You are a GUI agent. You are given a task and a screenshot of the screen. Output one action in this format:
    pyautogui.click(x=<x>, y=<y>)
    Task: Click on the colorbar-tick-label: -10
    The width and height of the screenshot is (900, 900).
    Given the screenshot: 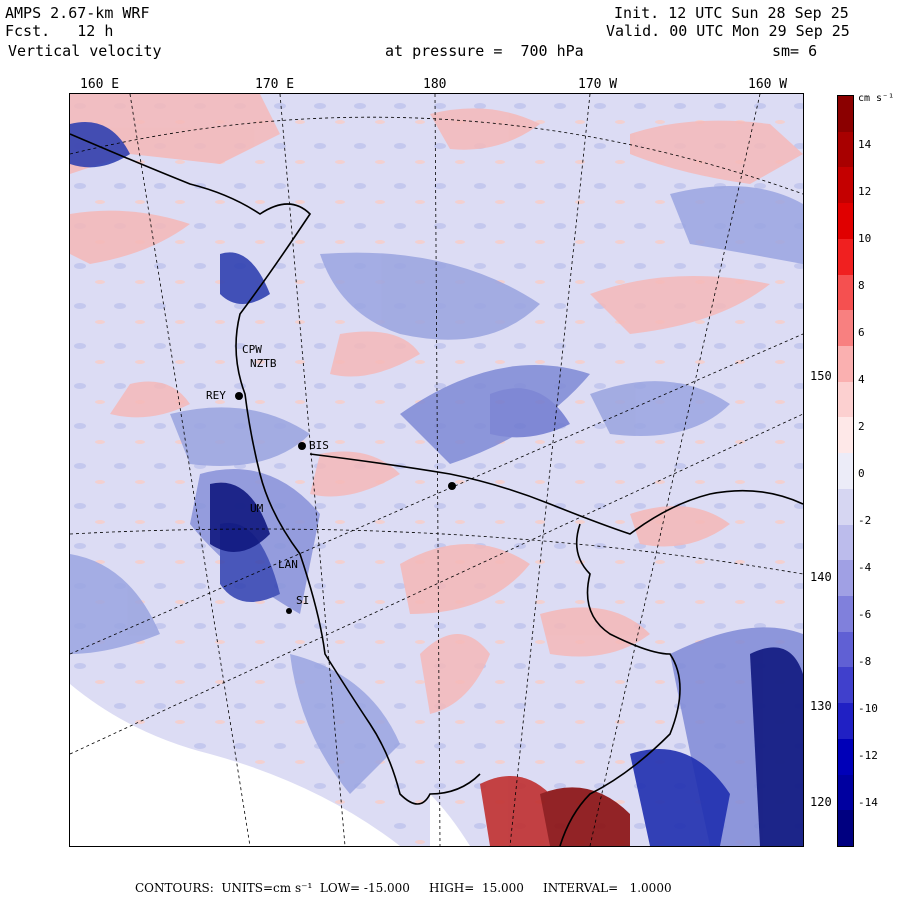 What is the action you would take?
    pyautogui.click(x=868, y=708)
    